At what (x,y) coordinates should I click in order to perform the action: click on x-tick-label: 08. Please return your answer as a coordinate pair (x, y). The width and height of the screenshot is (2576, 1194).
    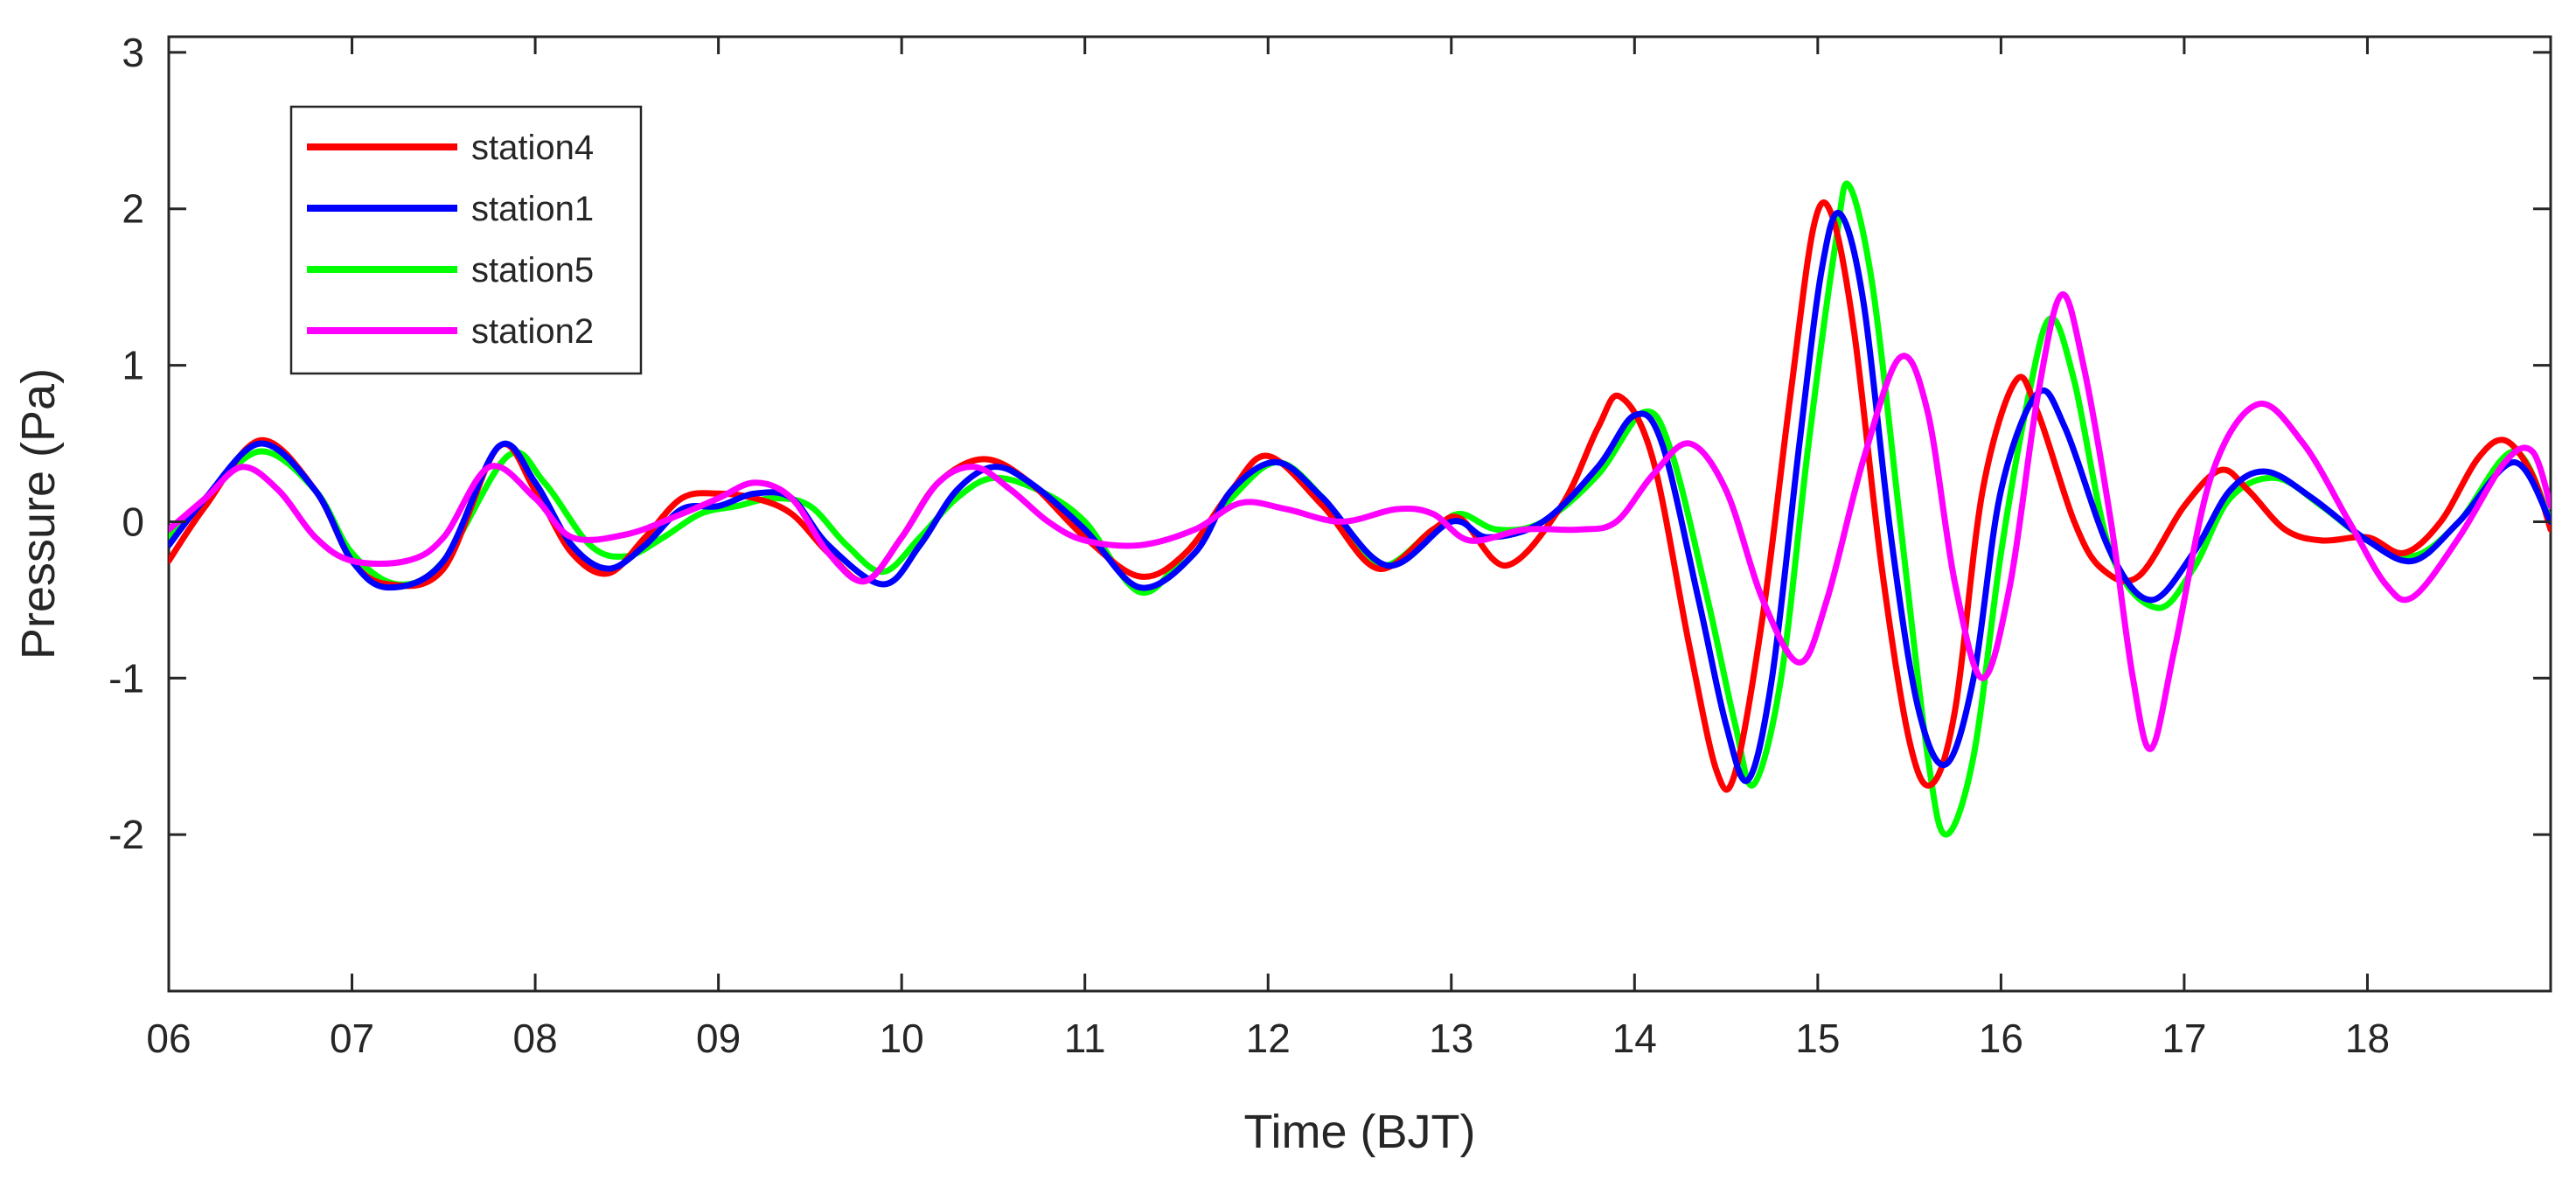
    Looking at the image, I should click on (534, 1038).